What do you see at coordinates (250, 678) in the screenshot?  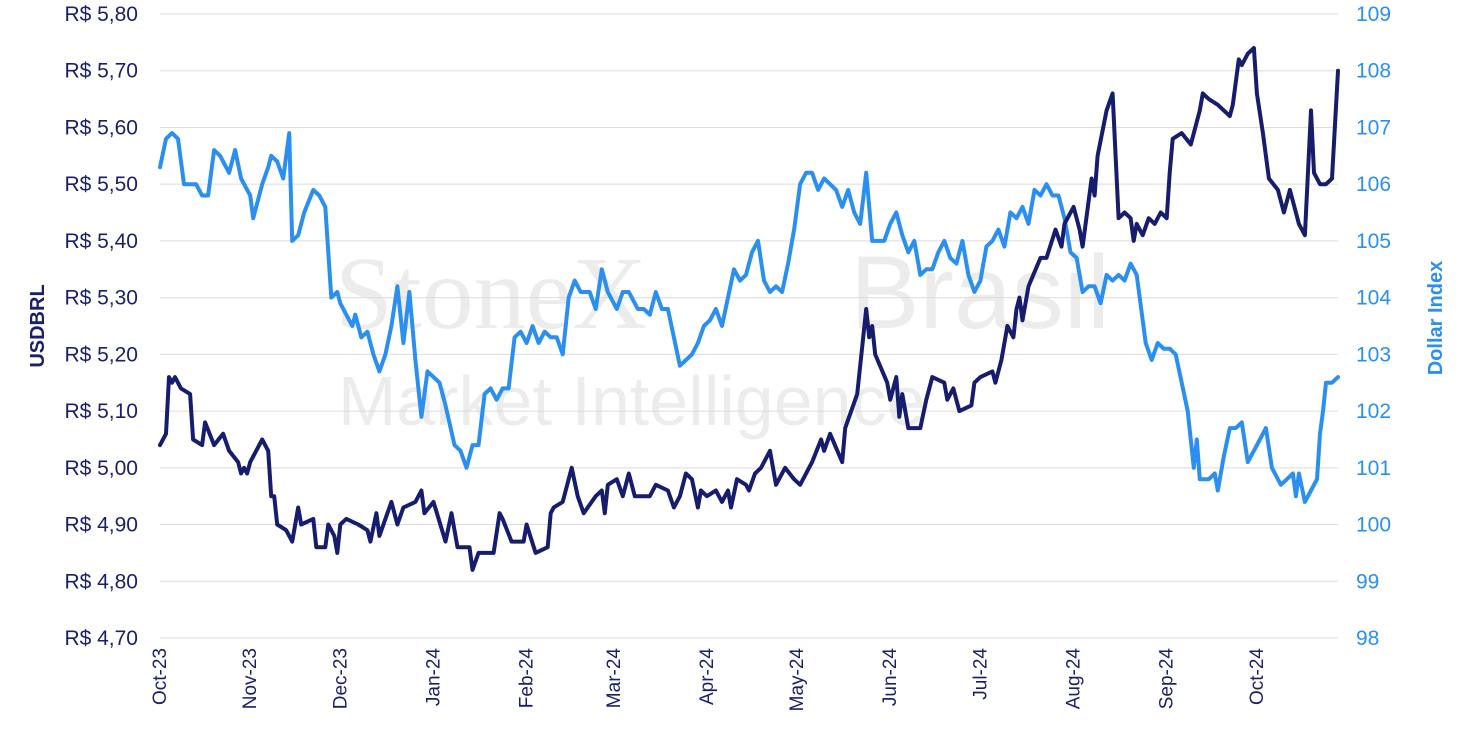 I see `x-tick-label: Nov-23` at bounding box center [250, 678].